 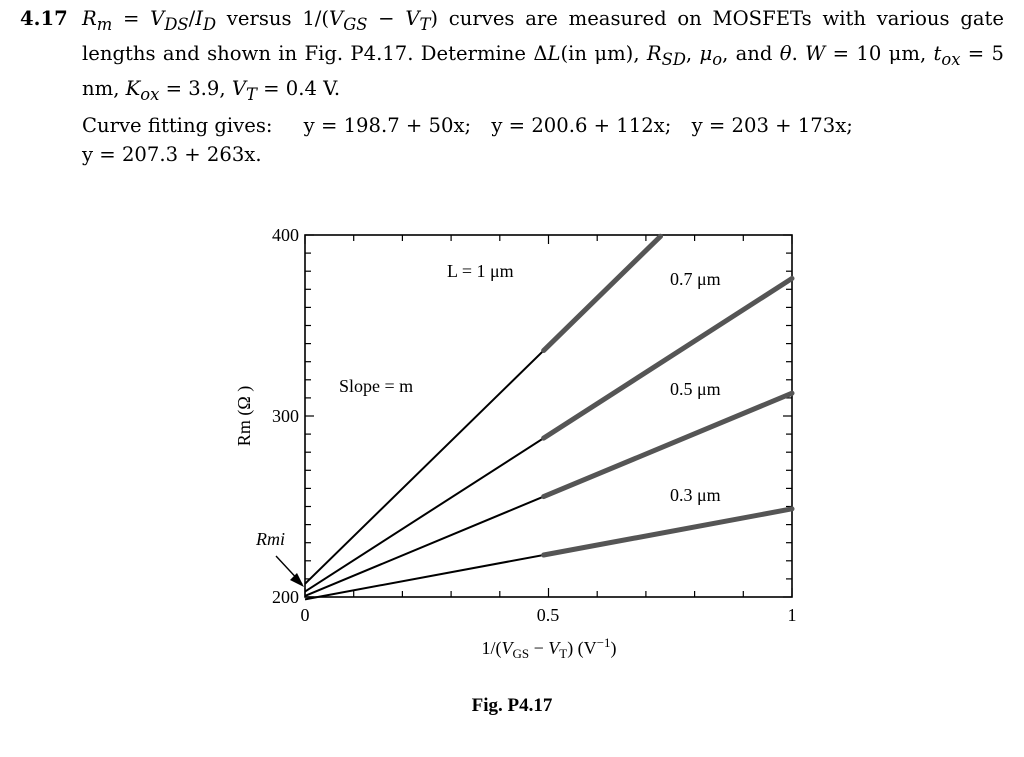 I want to click on y-tick-label: 200, so click(x=285, y=597).